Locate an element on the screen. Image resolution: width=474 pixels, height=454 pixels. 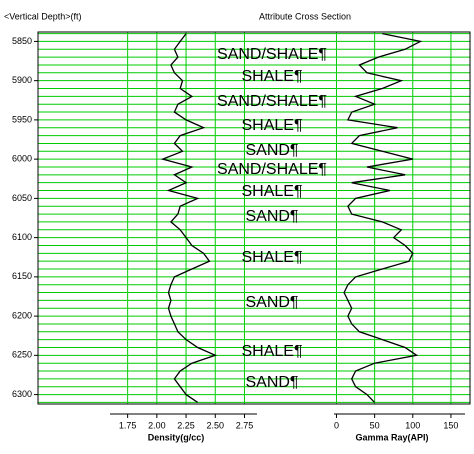
chart-title: Attribute Cross Section is located at coordinates (305, 16).